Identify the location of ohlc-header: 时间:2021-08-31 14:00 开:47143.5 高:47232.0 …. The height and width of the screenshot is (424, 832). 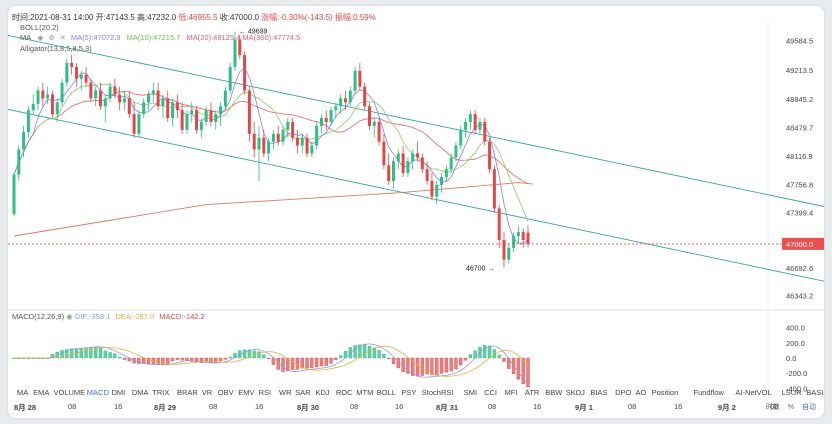
(194, 17).